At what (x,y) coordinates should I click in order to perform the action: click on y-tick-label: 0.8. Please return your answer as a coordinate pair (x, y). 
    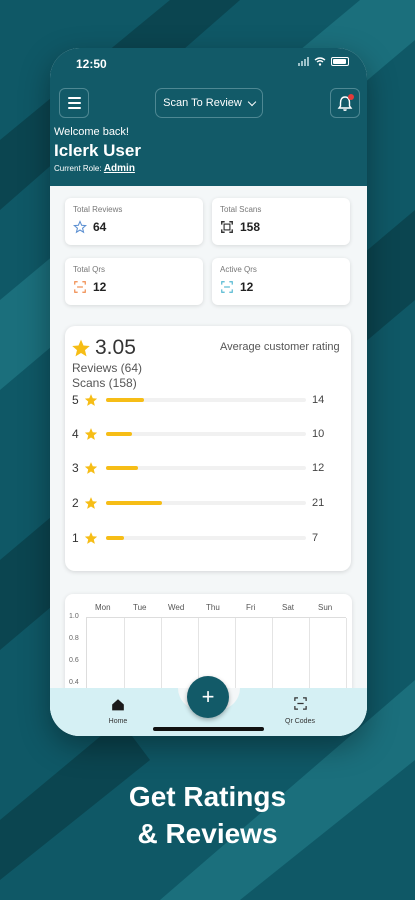
    Looking at the image, I should click on (74, 638).